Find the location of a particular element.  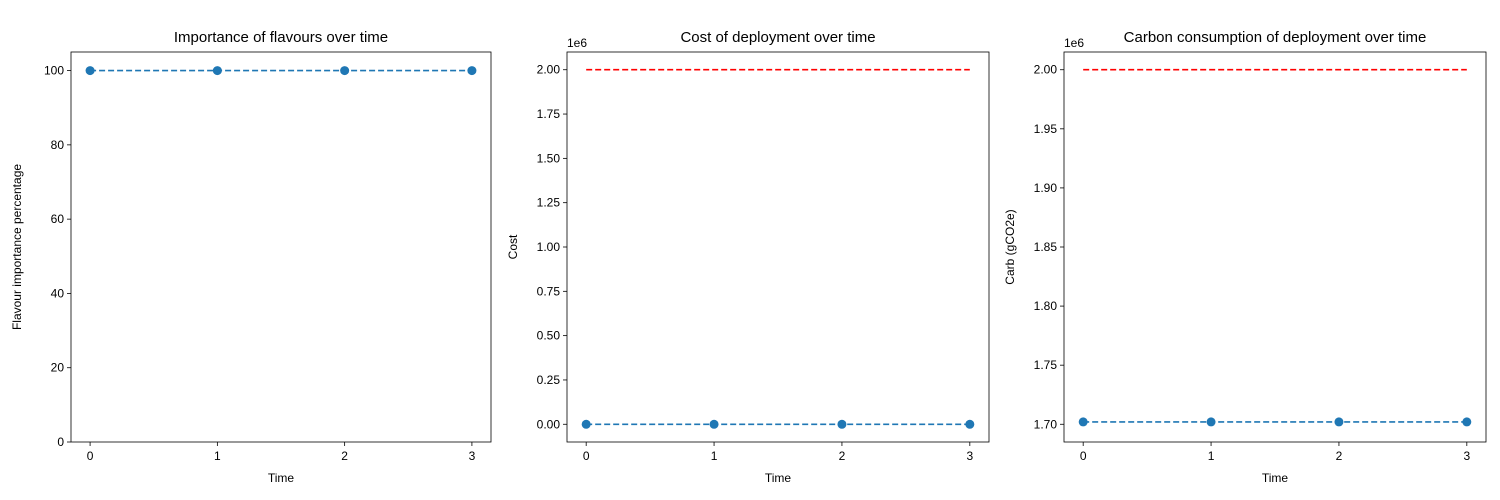

y-tick-label: 1.90 is located at coordinates (1046, 188).